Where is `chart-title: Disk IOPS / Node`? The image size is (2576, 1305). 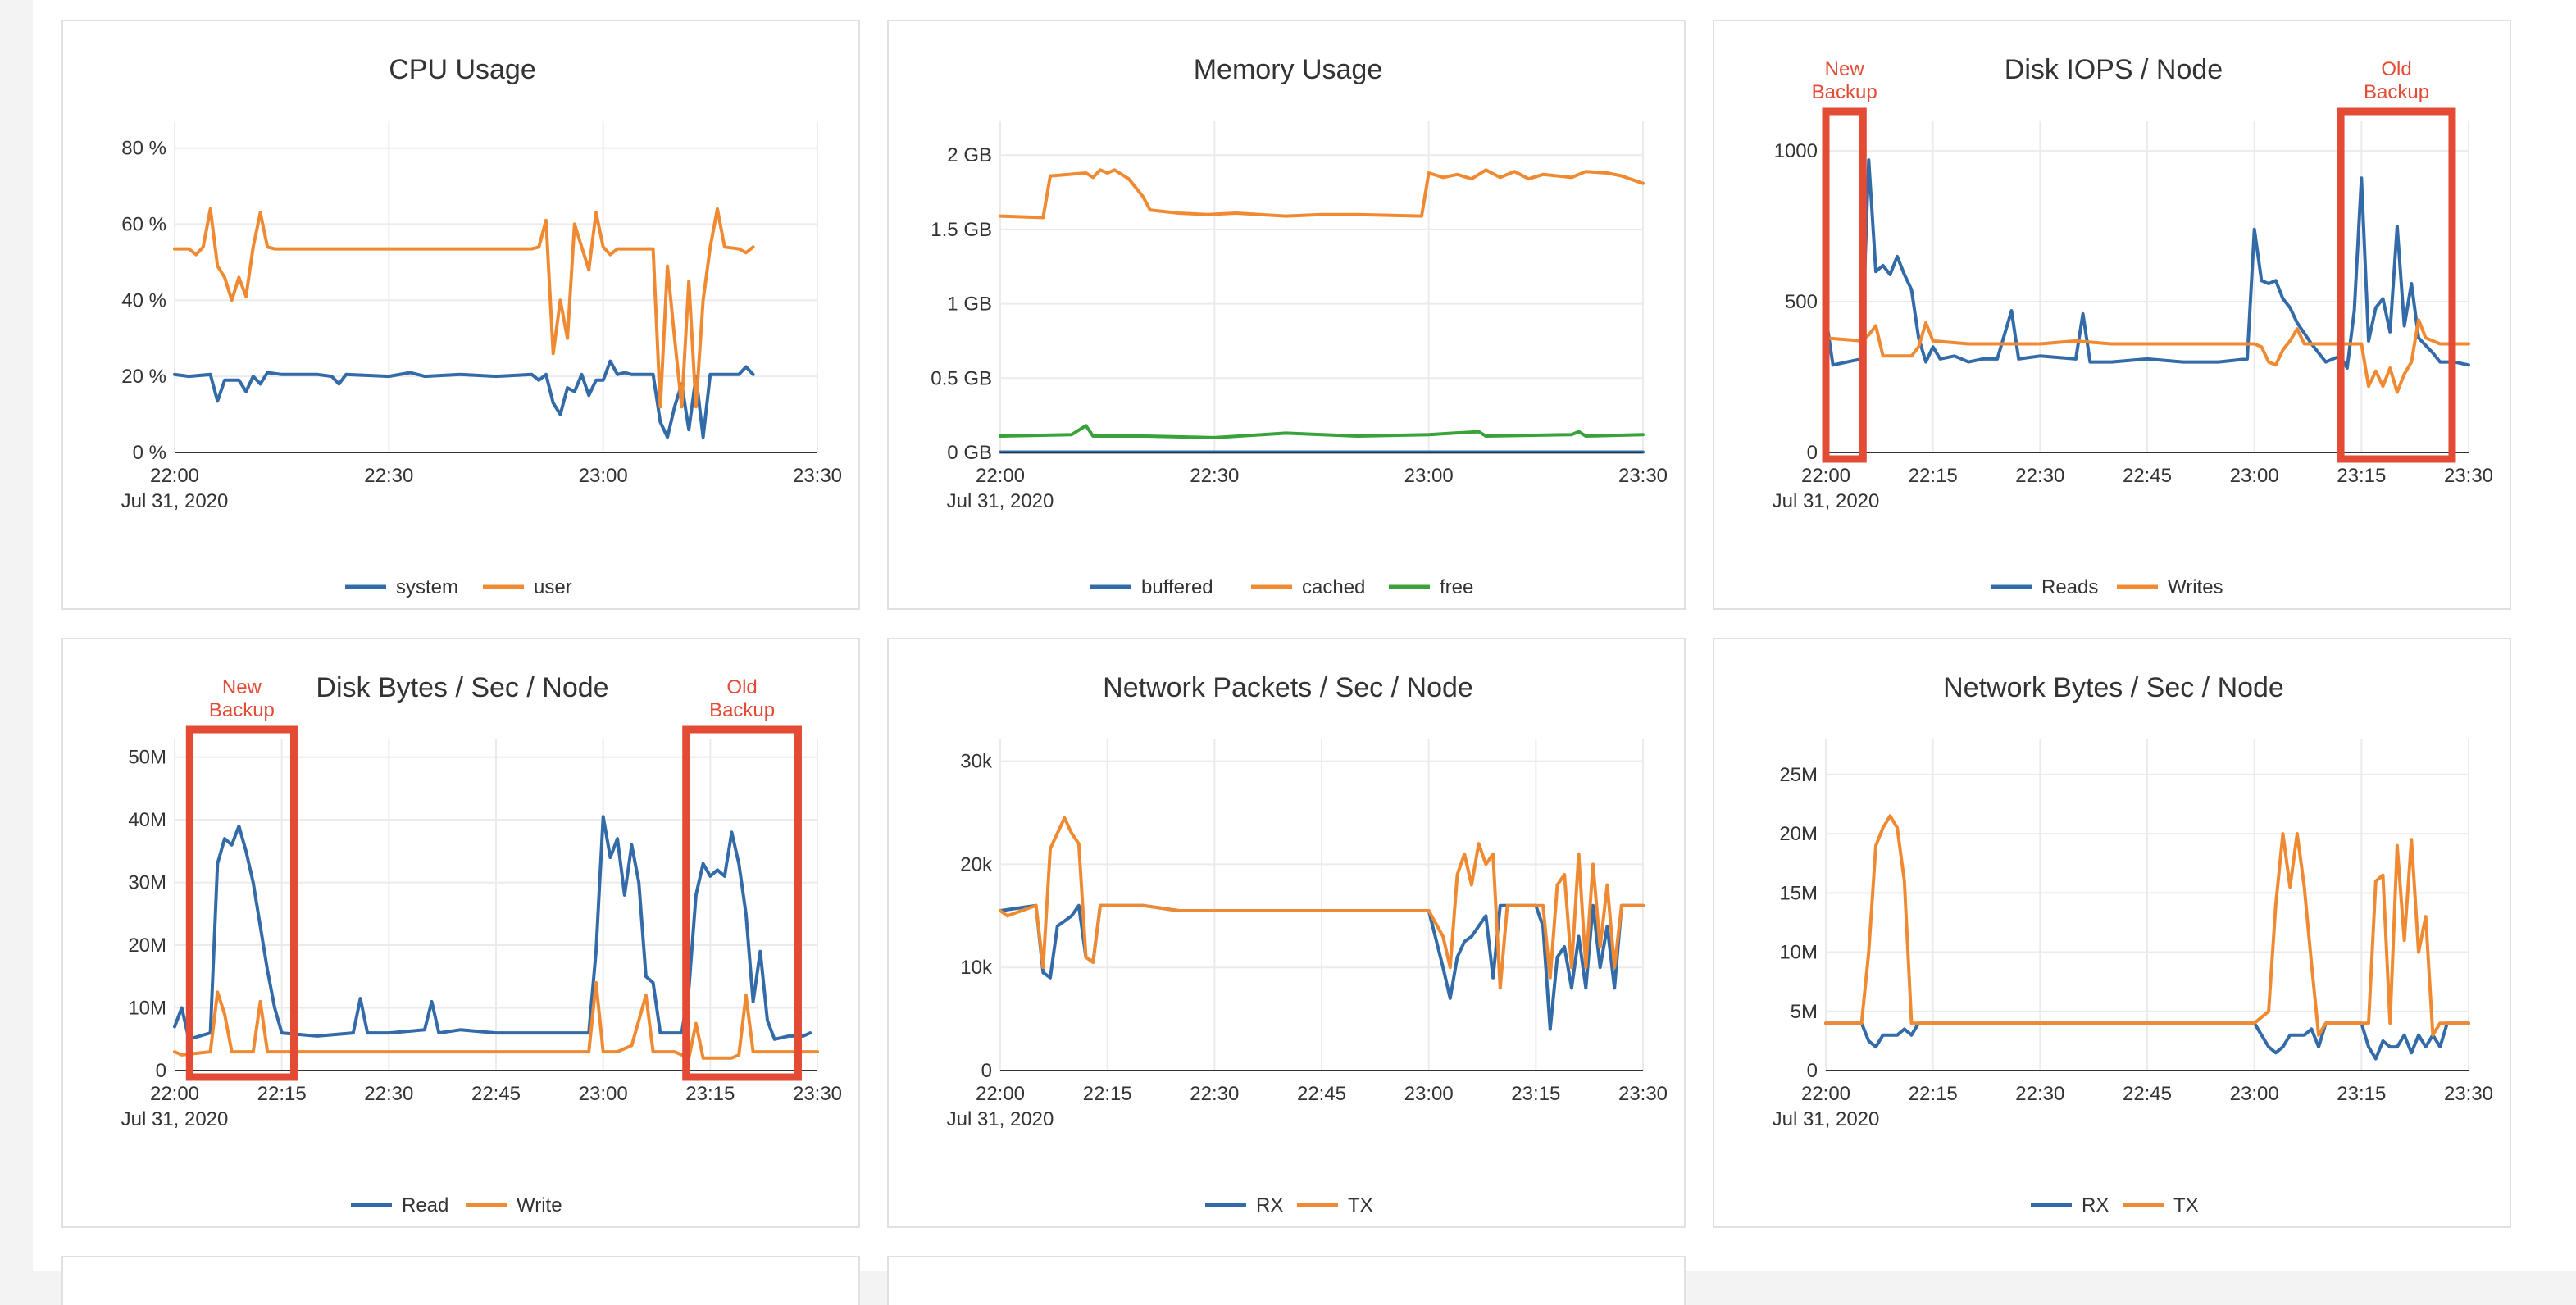 chart-title: Disk IOPS / Node is located at coordinates (2114, 69).